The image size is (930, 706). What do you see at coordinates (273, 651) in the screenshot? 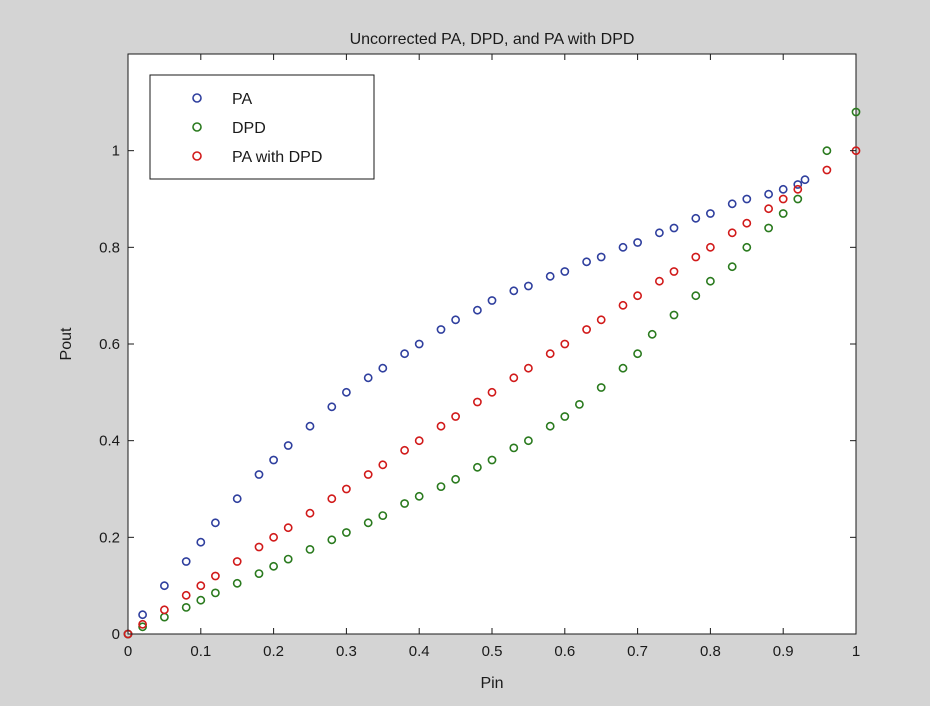
I see `x-tick-label: 0.2` at bounding box center [273, 651].